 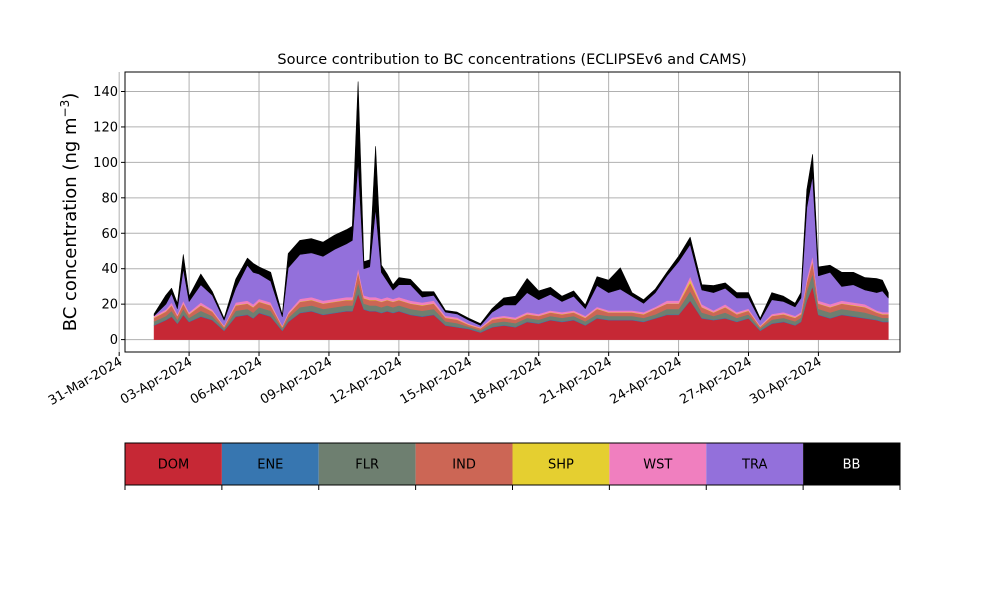 What do you see at coordinates (109, 269) in the screenshot?
I see `y-tick-label: 40` at bounding box center [109, 269].